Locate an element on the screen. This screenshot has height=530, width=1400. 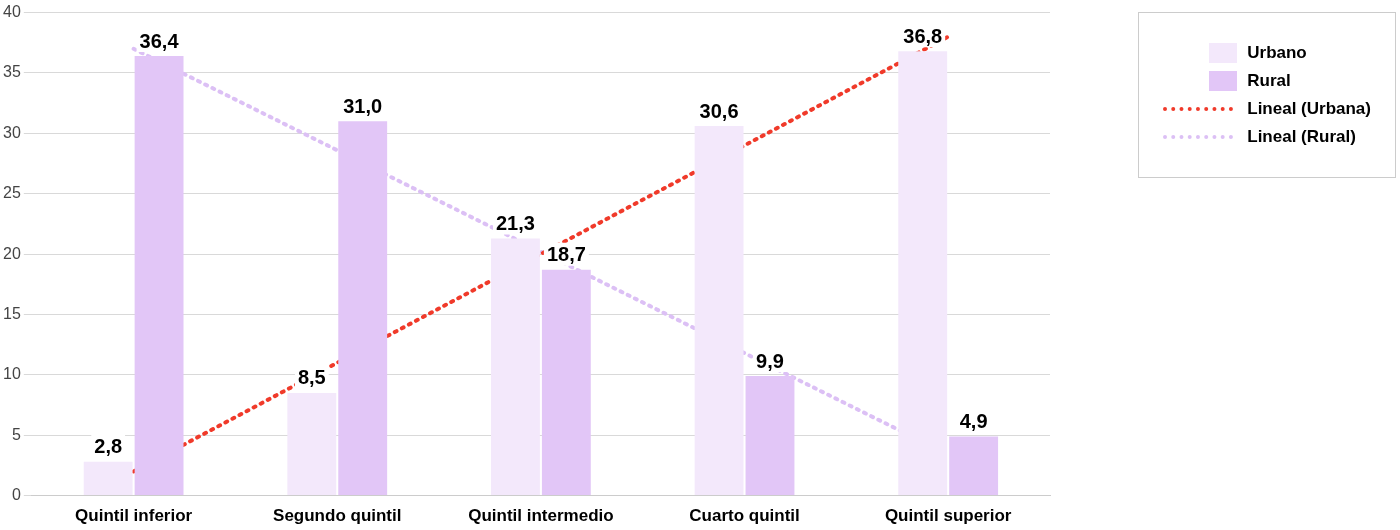
y-tick-label: 0 is located at coordinates (16, 495).